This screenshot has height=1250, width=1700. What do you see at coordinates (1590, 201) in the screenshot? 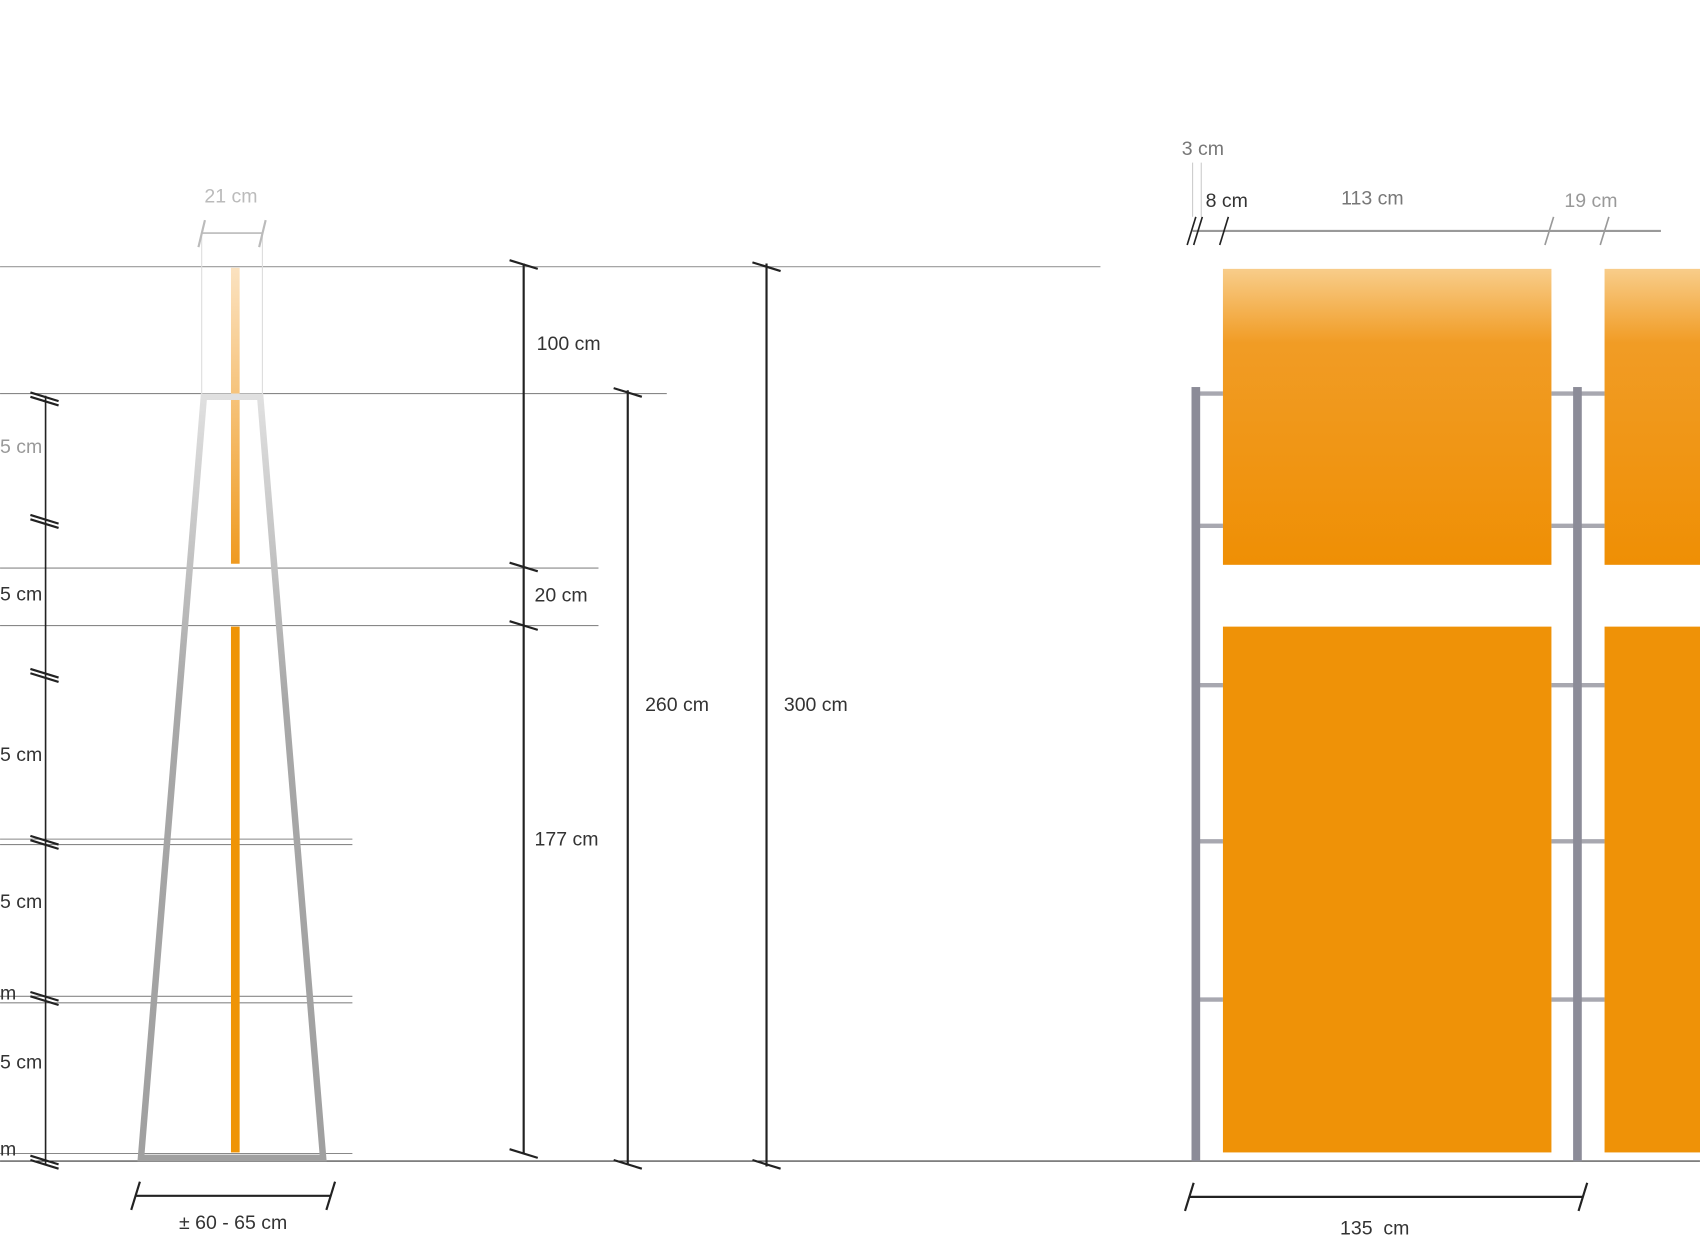
I see `dim-label: 19 cm` at bounding box center [1590, 201].